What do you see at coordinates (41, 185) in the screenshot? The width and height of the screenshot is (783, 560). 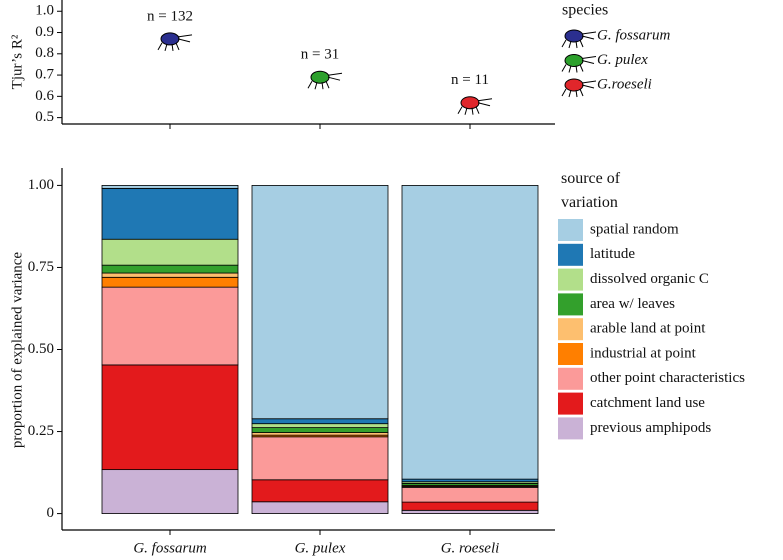 I see `y-tick-label: 1.00` at bounding box center [41, 185].